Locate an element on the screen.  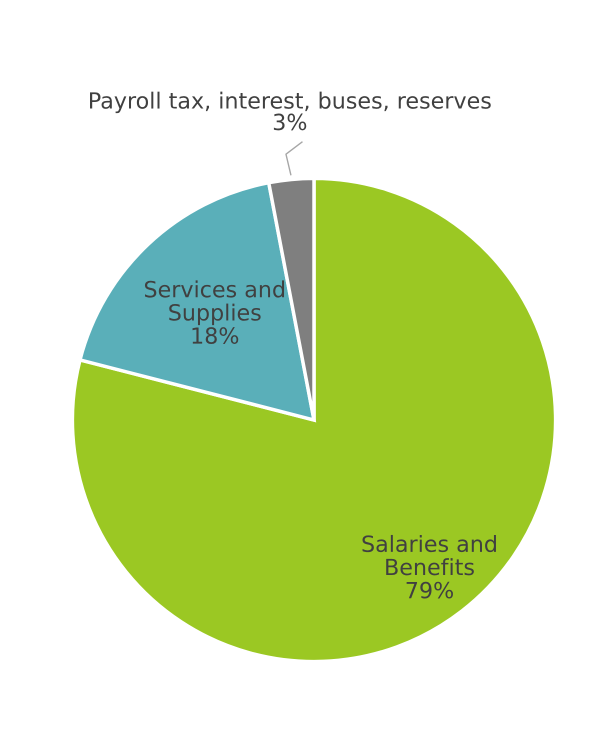
slice-label: Services and Supplies is located at coordinates (214, 303).